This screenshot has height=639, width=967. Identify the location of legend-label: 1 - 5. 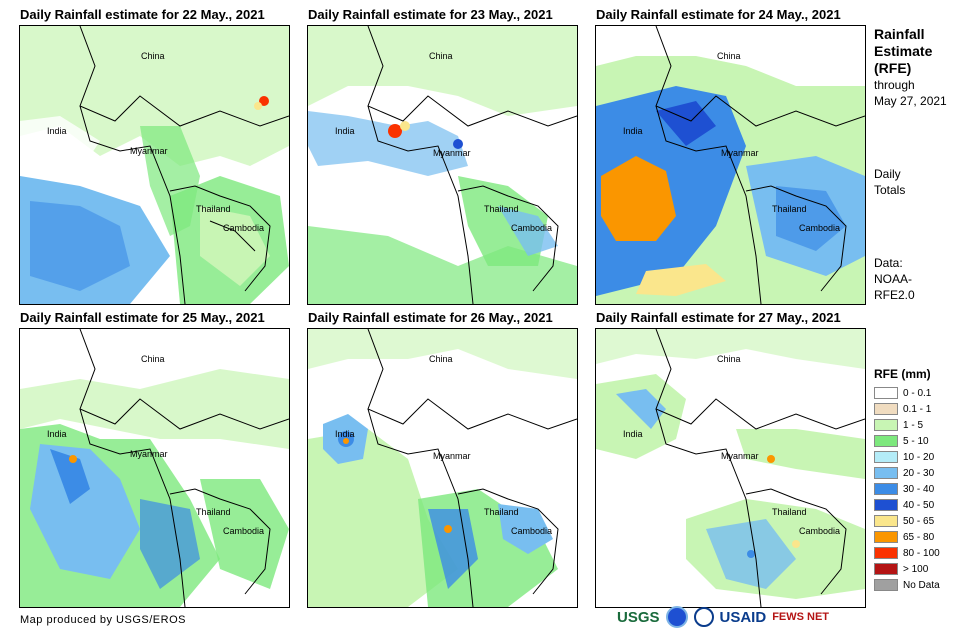
(913, 425).